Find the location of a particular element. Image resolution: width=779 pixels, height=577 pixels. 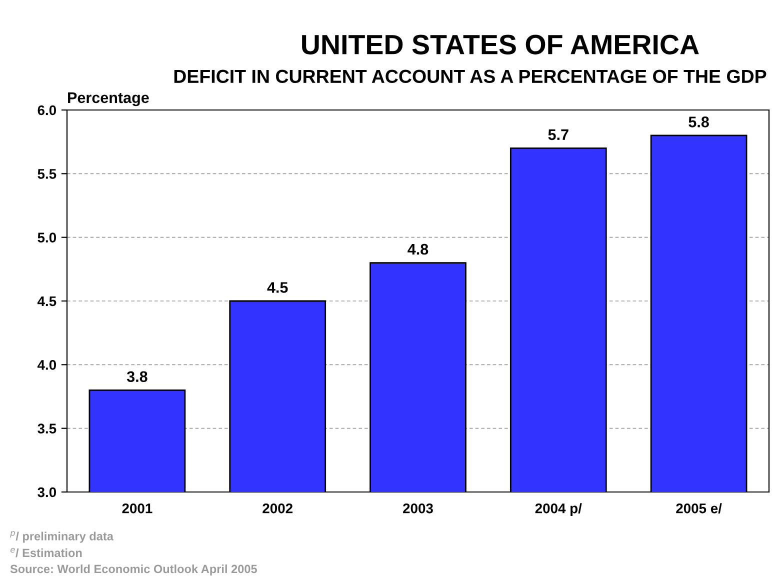

y-axis-title: Percentage is located at coordinates (108, 99).